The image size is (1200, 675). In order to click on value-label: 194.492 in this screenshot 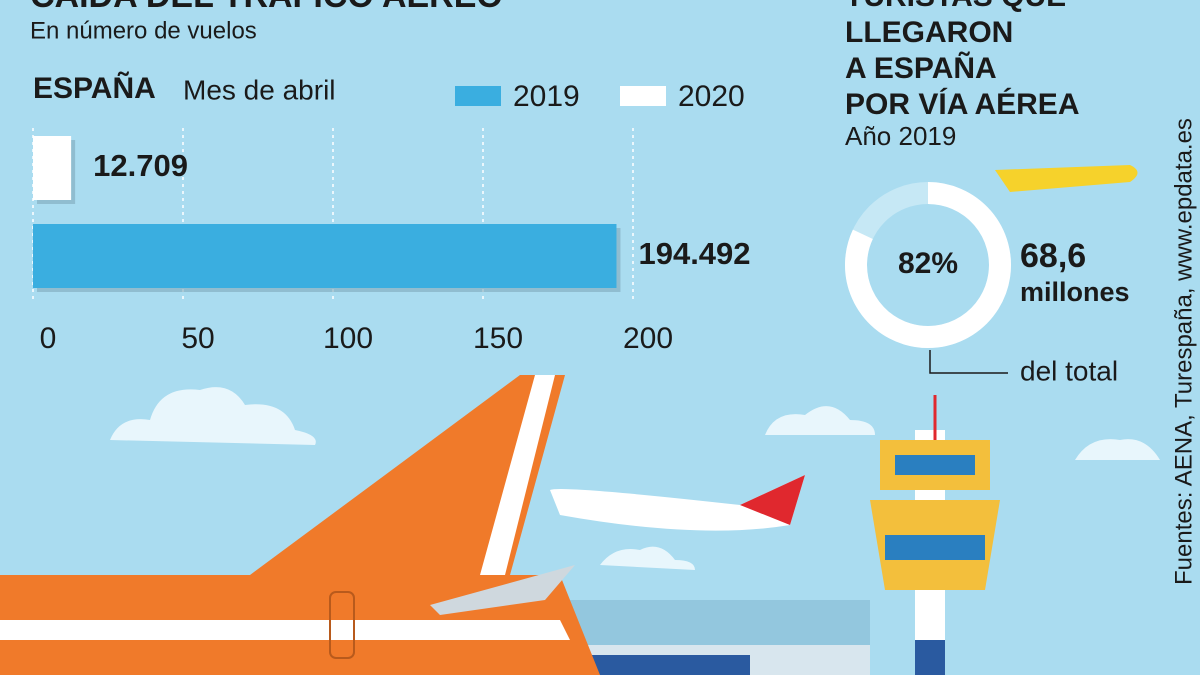, I will do `click(694, 253)`.